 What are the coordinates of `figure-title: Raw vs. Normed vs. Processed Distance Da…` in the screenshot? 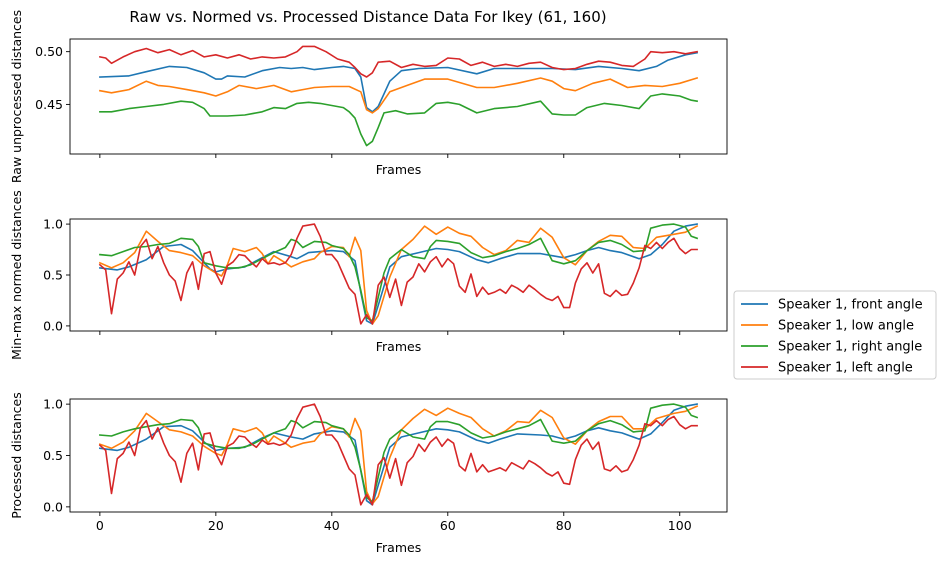 It's located at (367, 17).